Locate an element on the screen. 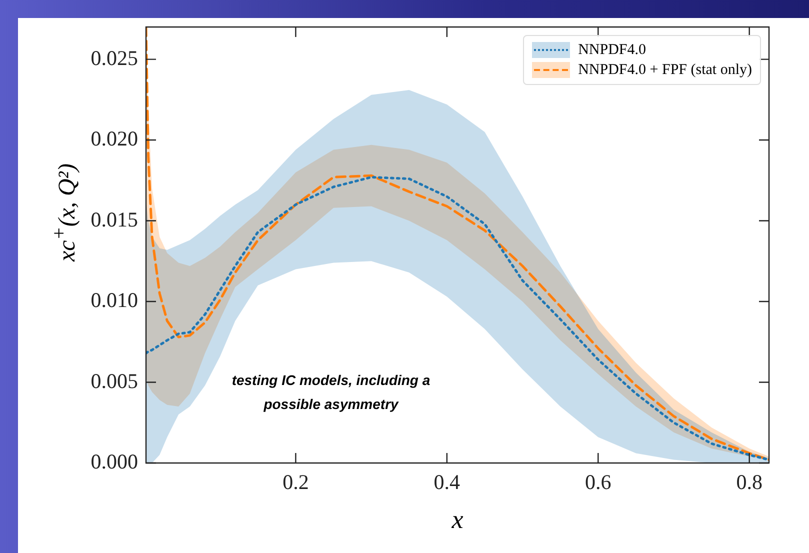  x-tick-label: 0.8 is located at coordinates (749, 482).